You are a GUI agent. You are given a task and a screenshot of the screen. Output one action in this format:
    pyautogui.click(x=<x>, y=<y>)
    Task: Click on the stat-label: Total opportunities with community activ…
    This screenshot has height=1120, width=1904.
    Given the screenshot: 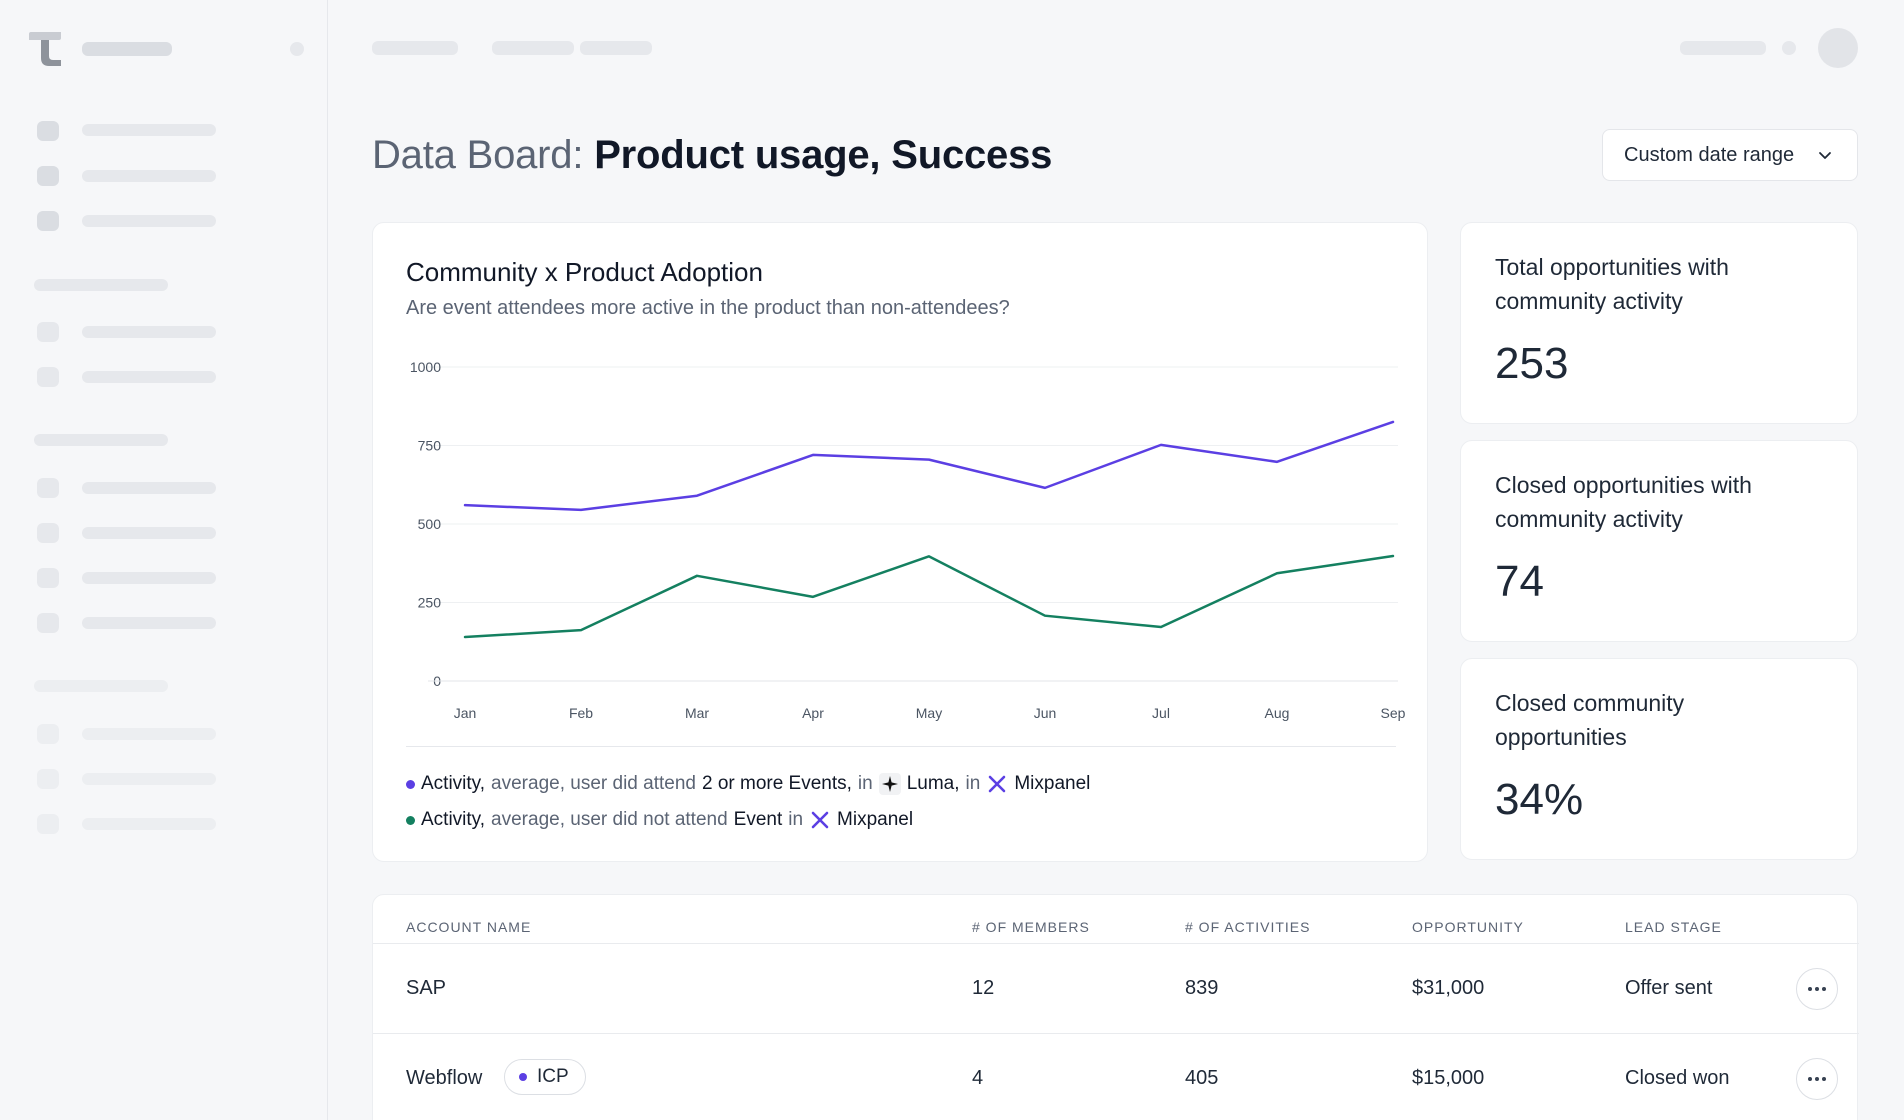 What is the action you would take?
    pyautogui.click(x=1612, y=284)
    